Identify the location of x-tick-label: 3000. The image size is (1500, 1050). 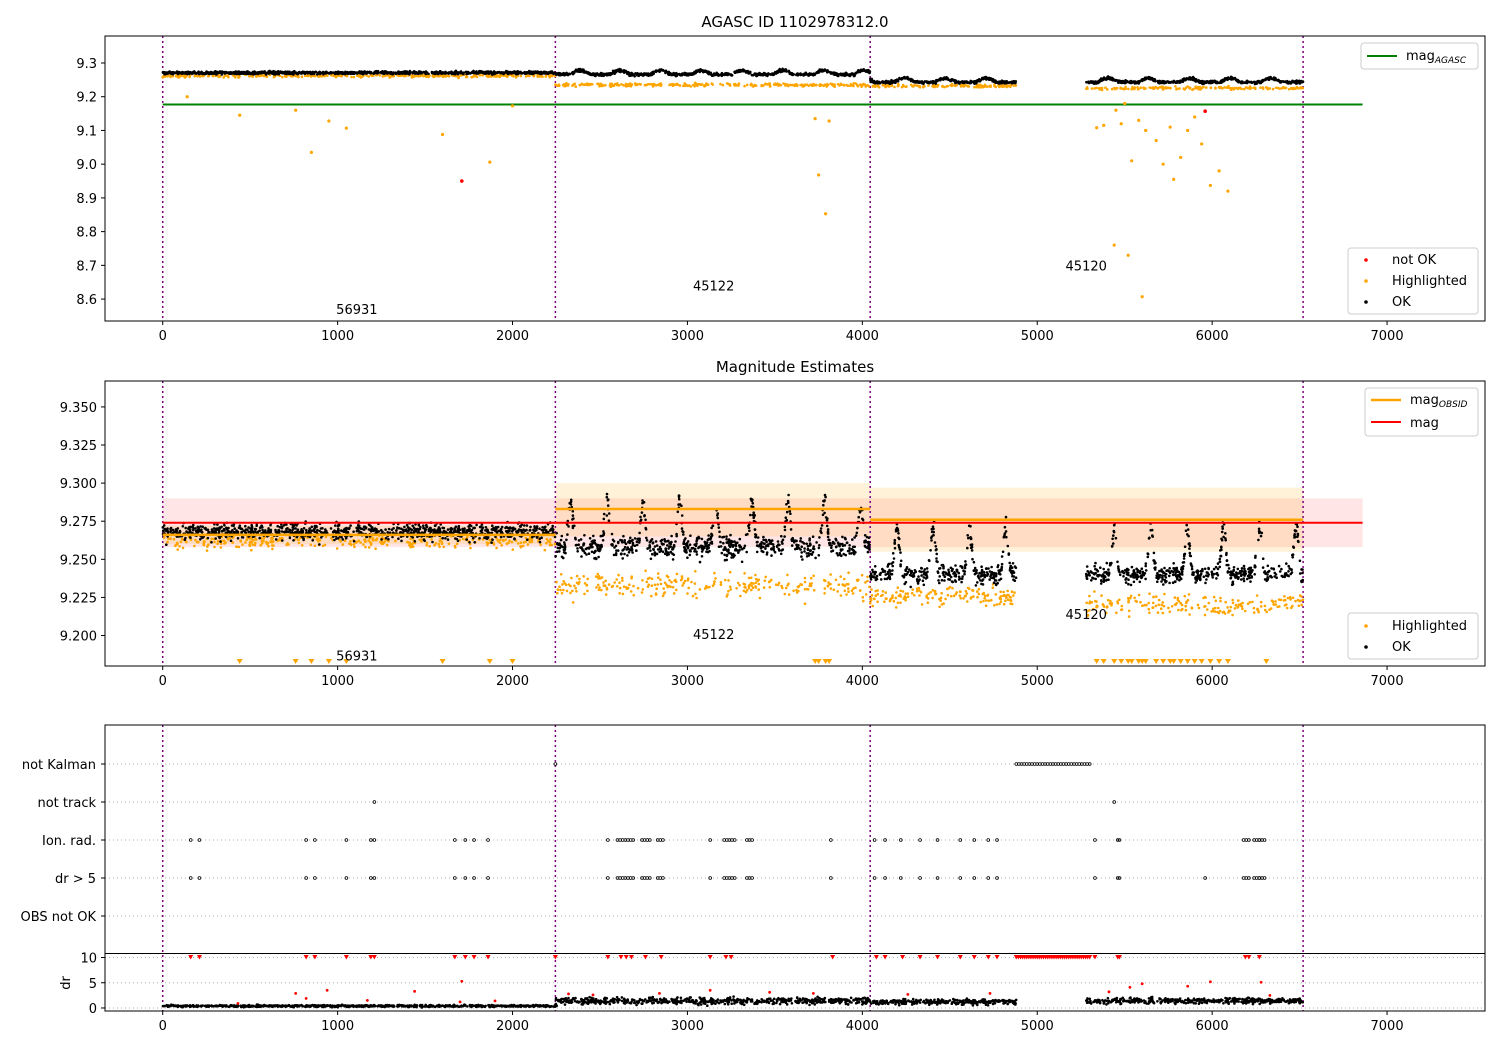
(687, 336).